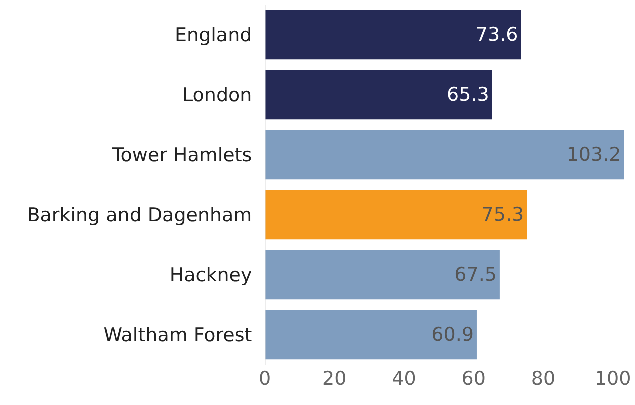  I want to click on x-tick-label: 0, so click(265, 379).